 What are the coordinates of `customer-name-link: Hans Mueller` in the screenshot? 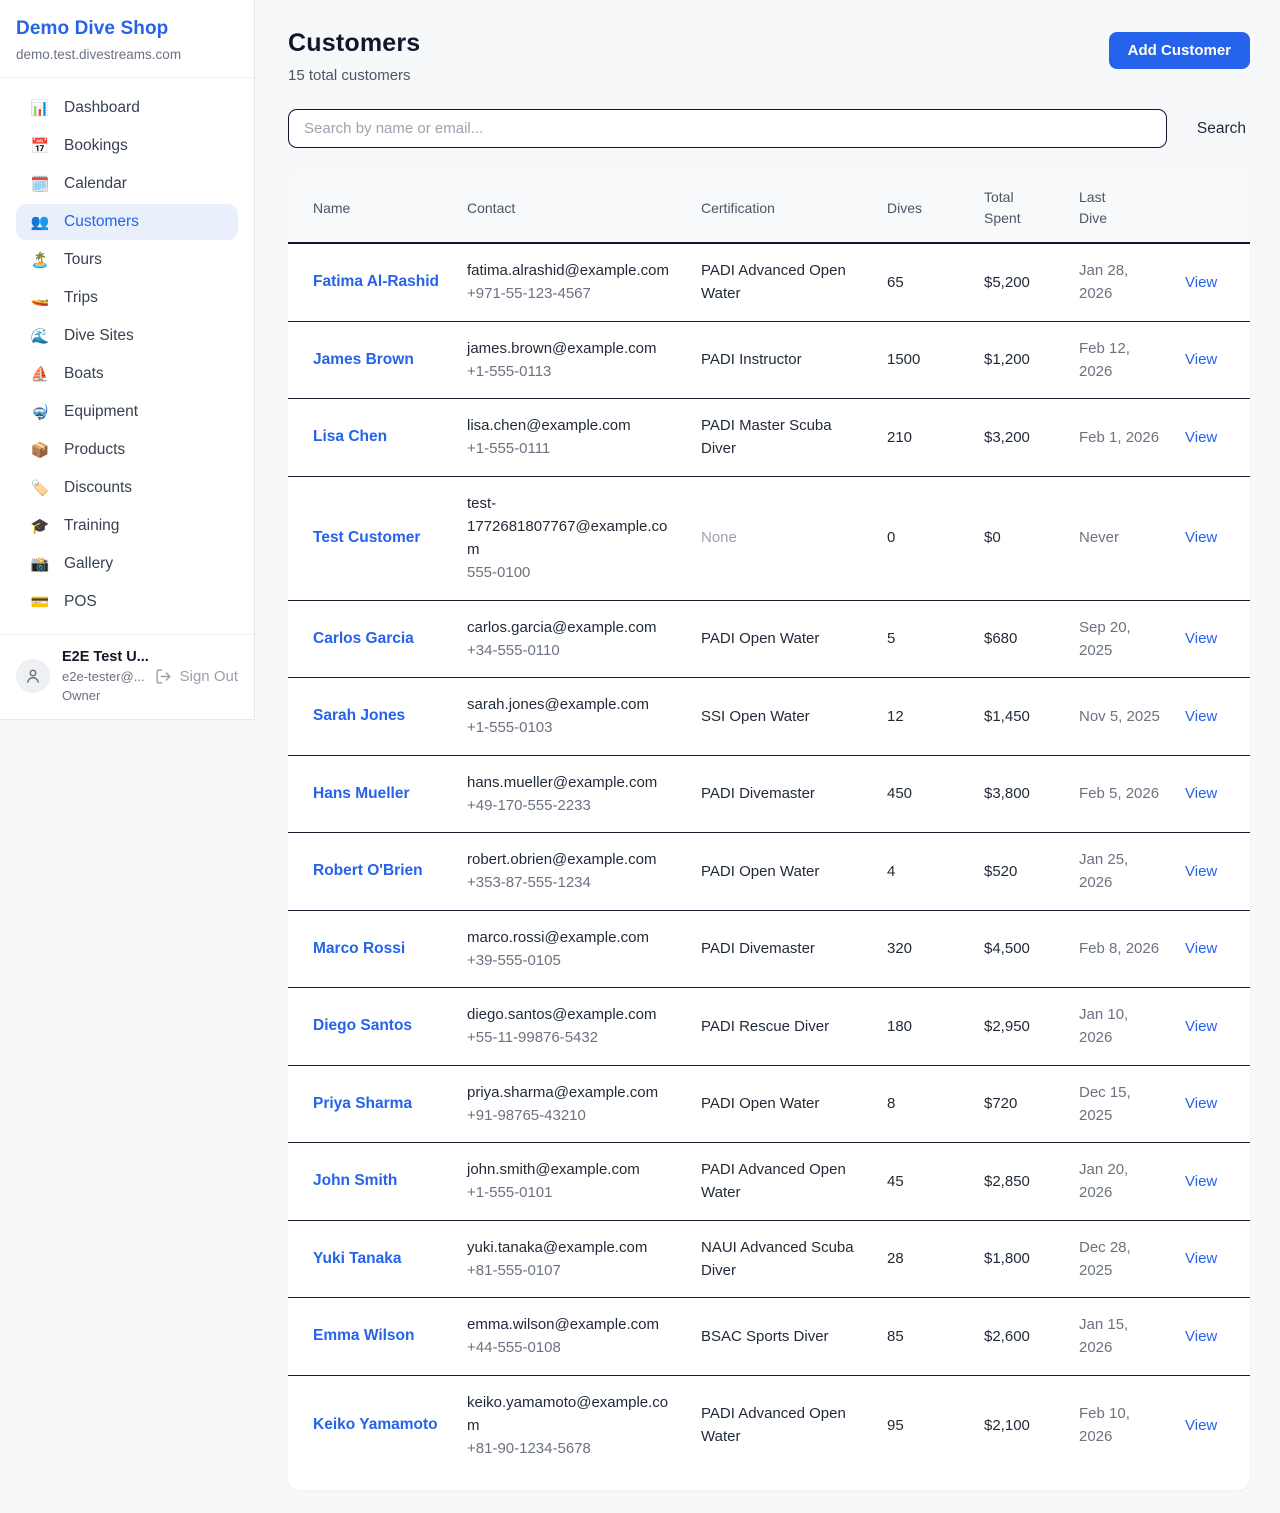 It's located at (361, 793).